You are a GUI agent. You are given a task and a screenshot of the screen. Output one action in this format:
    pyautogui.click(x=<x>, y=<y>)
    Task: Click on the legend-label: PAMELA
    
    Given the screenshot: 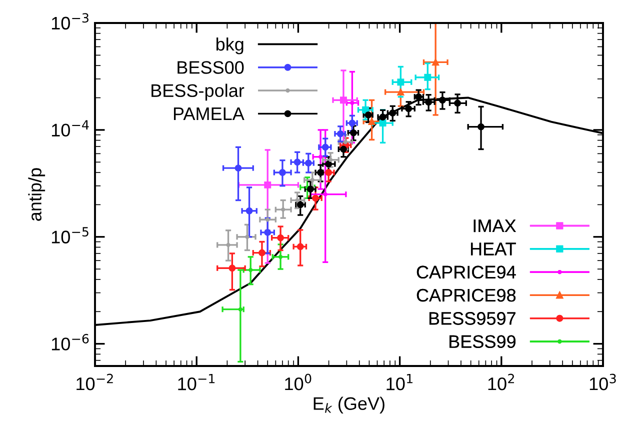 What is the action you would take?
    pyautogui.click(x=209, y=114)
    